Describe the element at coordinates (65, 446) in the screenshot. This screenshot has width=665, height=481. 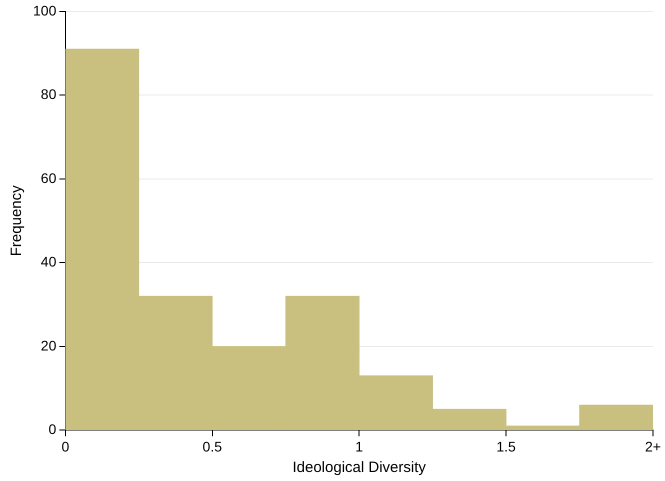
I see `x-tick-label: 0` at that location.